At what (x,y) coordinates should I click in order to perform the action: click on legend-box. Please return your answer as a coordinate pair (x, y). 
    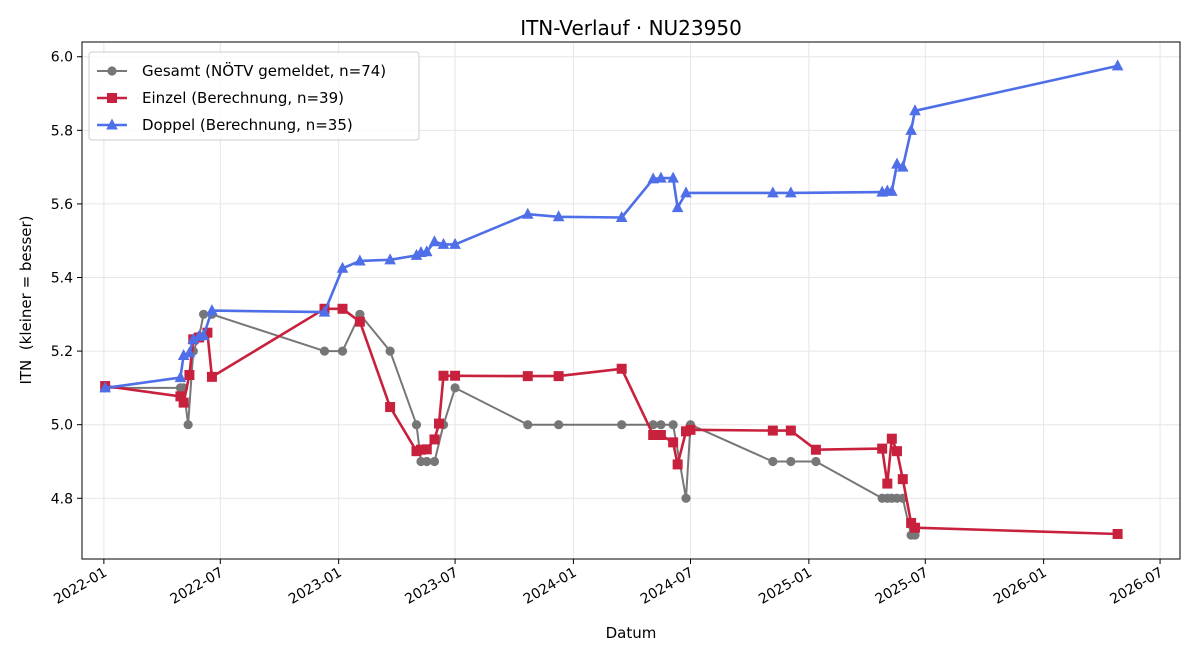
    Looking at the image, I should click on (254, 96).